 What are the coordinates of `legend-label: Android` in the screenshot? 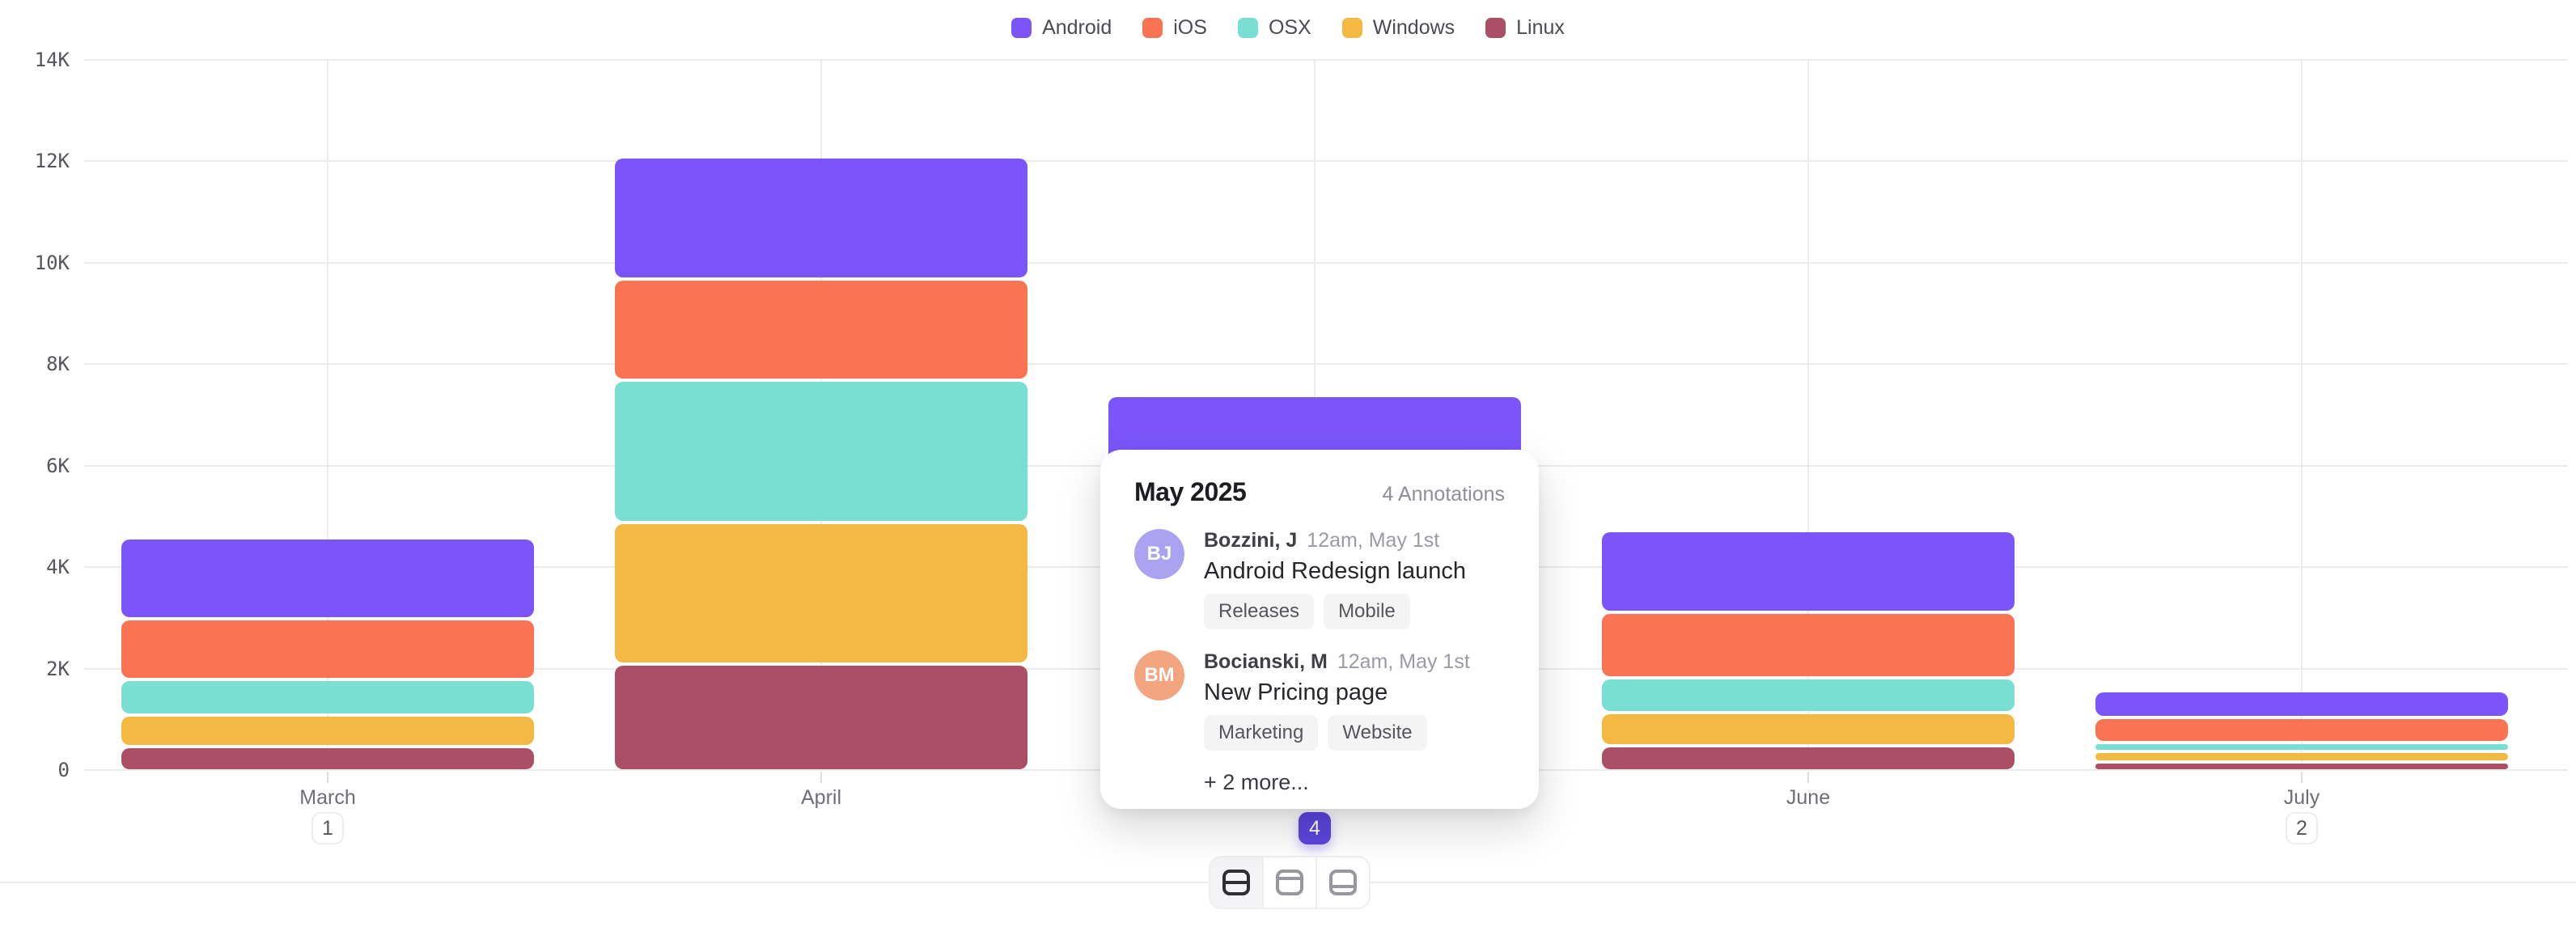 It's located at (1077, 28).